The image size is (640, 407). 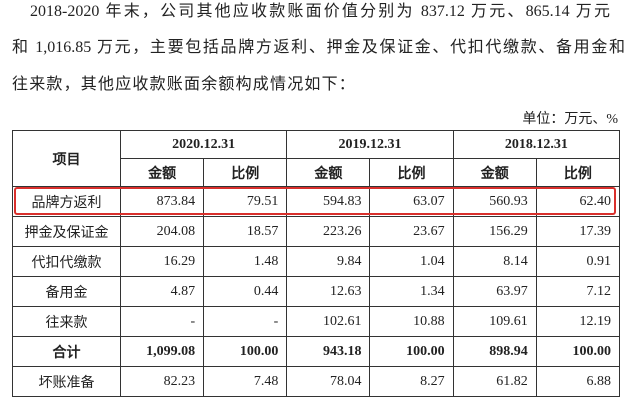 I want to click on year-header: 2019.12.31, so click(x=370, y=144).